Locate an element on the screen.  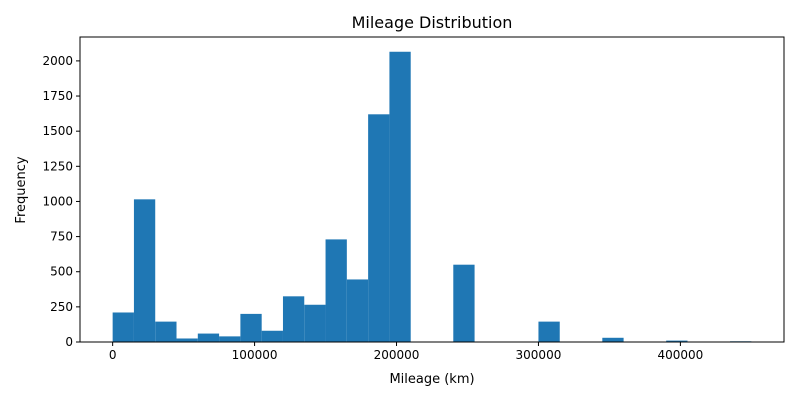
x-axis-ticks: 0 100000 200000 300000 400000 is located at coordinates (406, 352).